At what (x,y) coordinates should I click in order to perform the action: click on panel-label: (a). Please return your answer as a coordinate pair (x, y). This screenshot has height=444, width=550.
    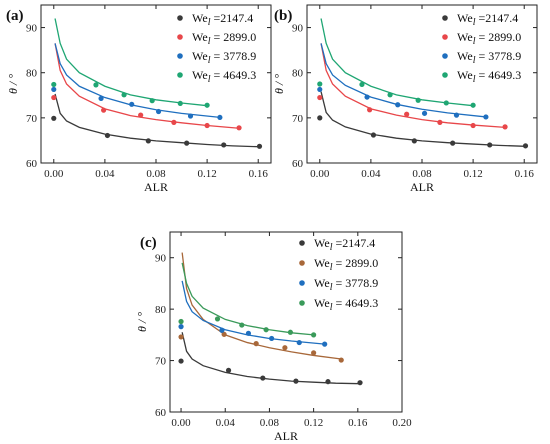
    Looking at the image, I should click on (15, 16).